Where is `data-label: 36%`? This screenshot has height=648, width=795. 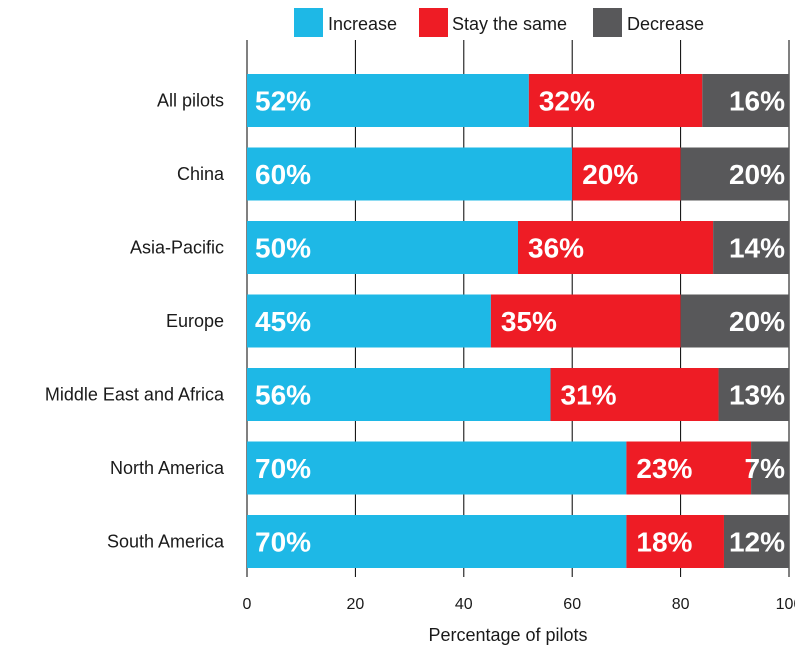 data-label: 36% is located at coordinates (556, 248).